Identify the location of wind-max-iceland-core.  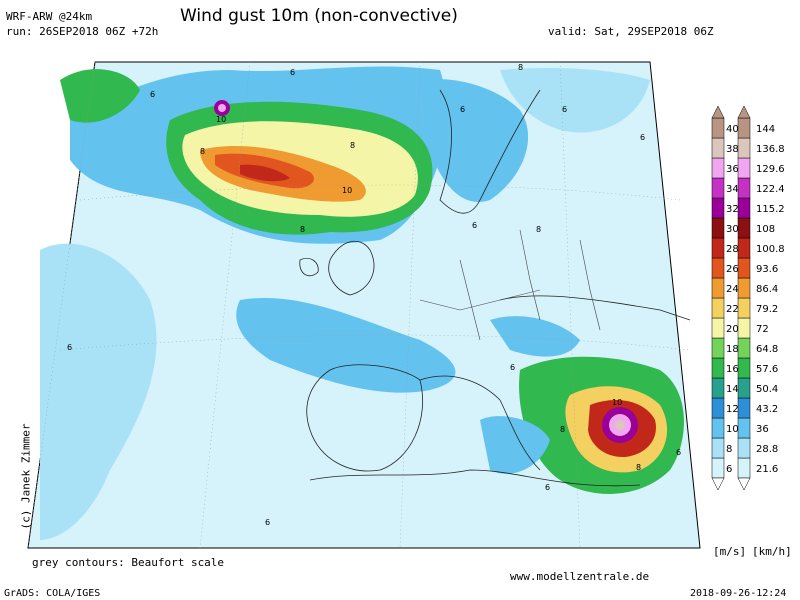
(222, 108).